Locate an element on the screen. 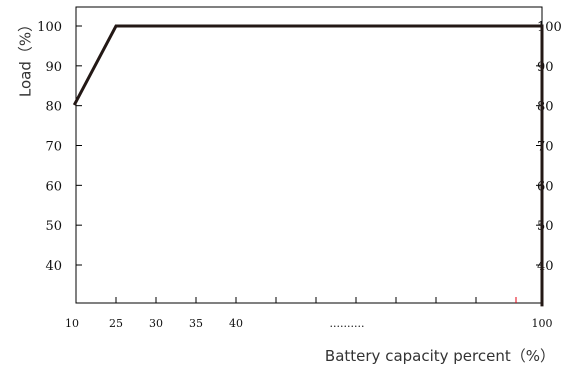 Image resolution: width=566 pixels, height=376 pixels. y-tick-label: 80 is located at coordinates (53, 107).